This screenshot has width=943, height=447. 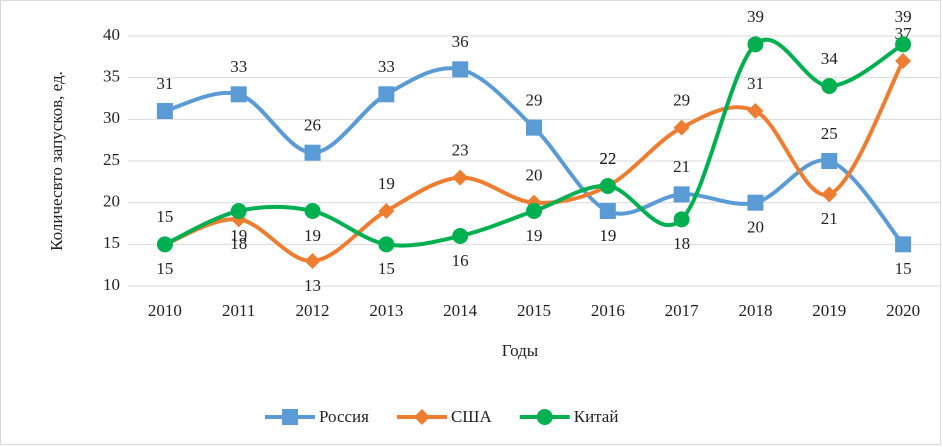 I want to click on y-tick-label: 35, so click(x=111, y=76).